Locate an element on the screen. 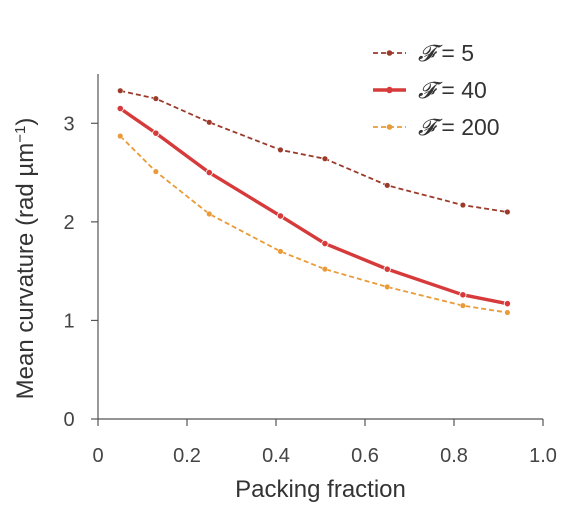 Image resolution: width=561 pixels, height=515 pixels. legend: 𝓕 = 5 𝓕 = 40 𝓕 = 200 is located at coordinates (436, 90).